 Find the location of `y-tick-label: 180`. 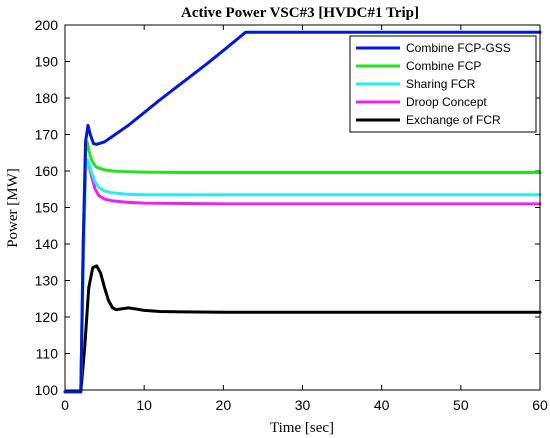

y-tick-label: 180 is located at coordinates (47, 98).